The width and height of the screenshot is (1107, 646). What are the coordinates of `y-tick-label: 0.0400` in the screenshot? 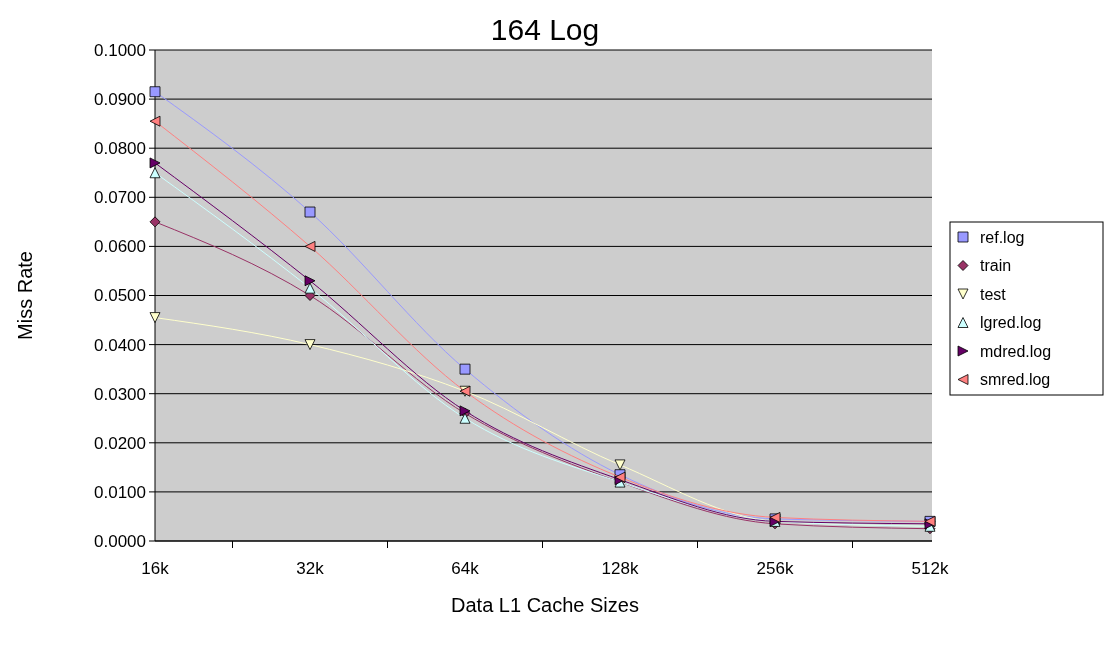 It's located at (120, 345).